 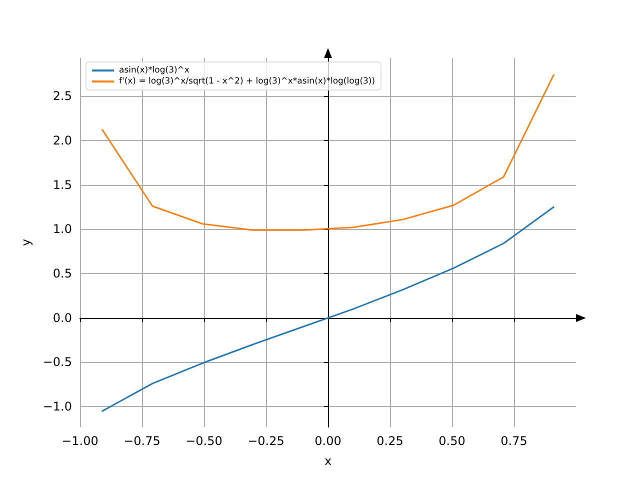 What do you see at coordinates (57, 407) in the screenshot?
I see `y-tick-label: −1.0` at bounding box center [57, 407].